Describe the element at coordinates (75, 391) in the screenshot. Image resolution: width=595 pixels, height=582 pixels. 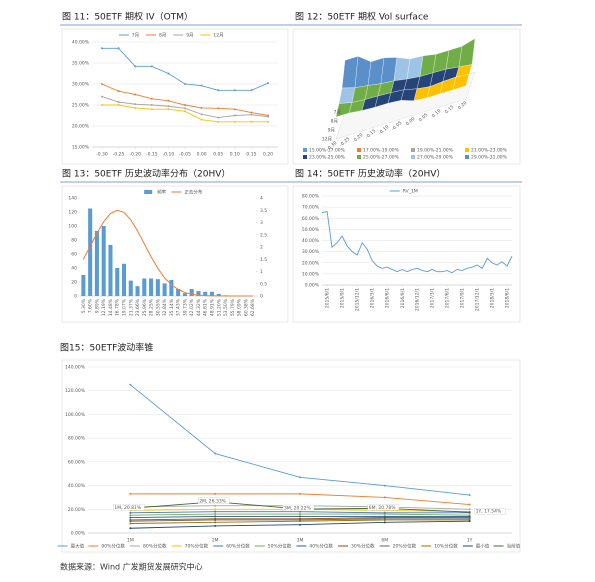
I see `y-tick-label: 120.00%` at that location.